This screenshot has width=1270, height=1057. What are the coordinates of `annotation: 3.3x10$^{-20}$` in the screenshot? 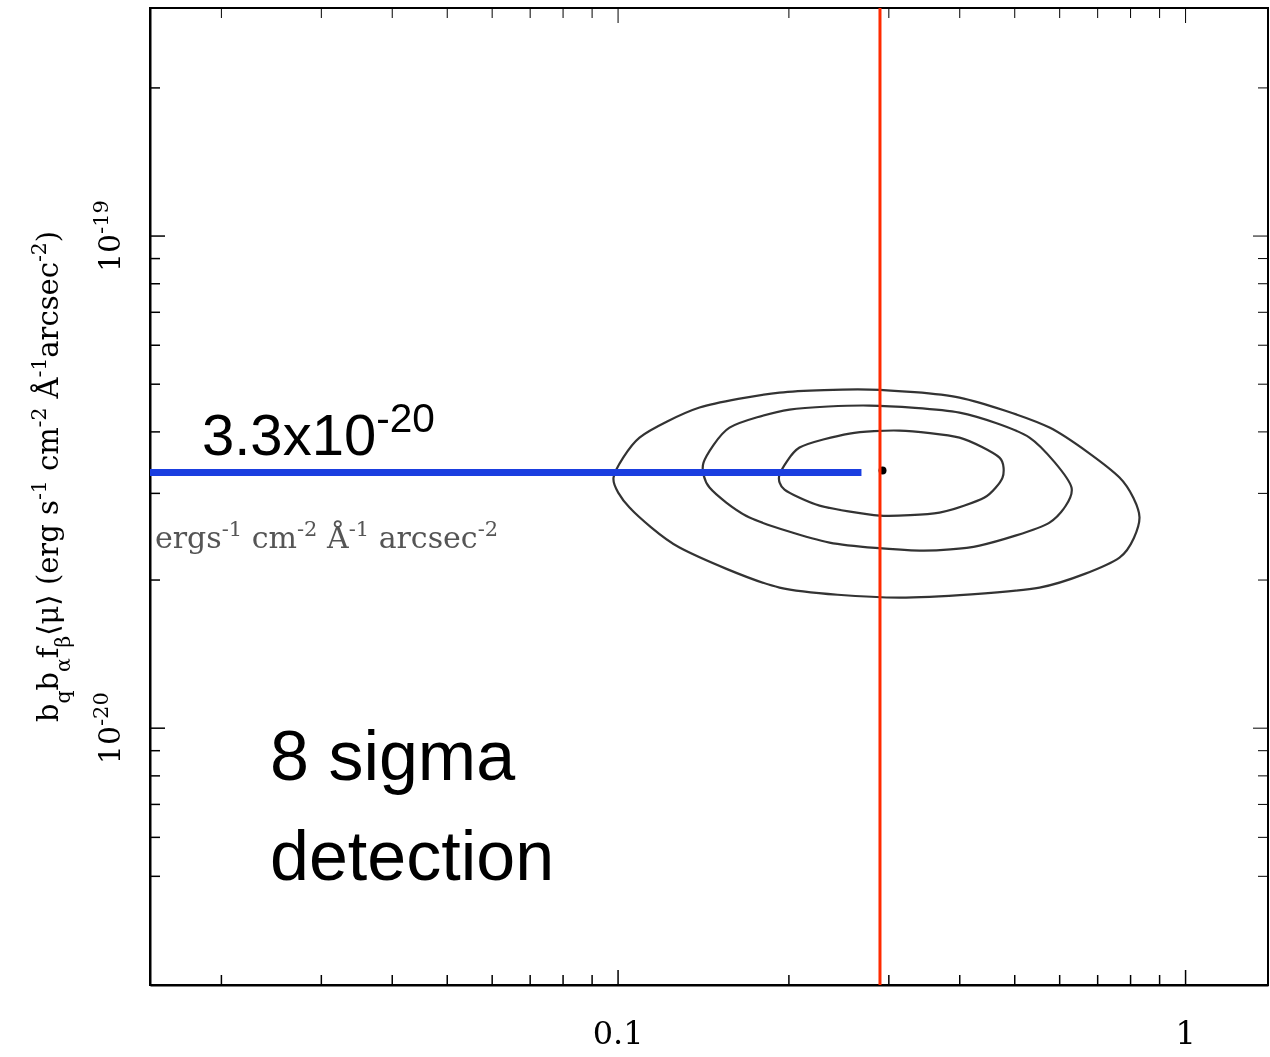 It's located at (318, 431).